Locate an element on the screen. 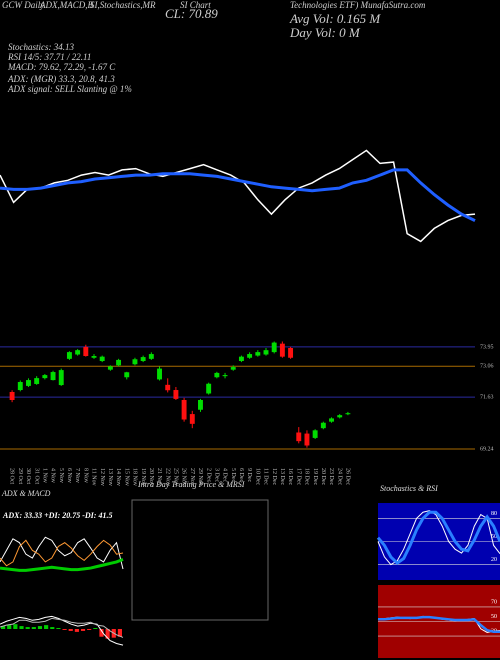  y-tick-label: 73.95 is located at coordinates (487, 347).